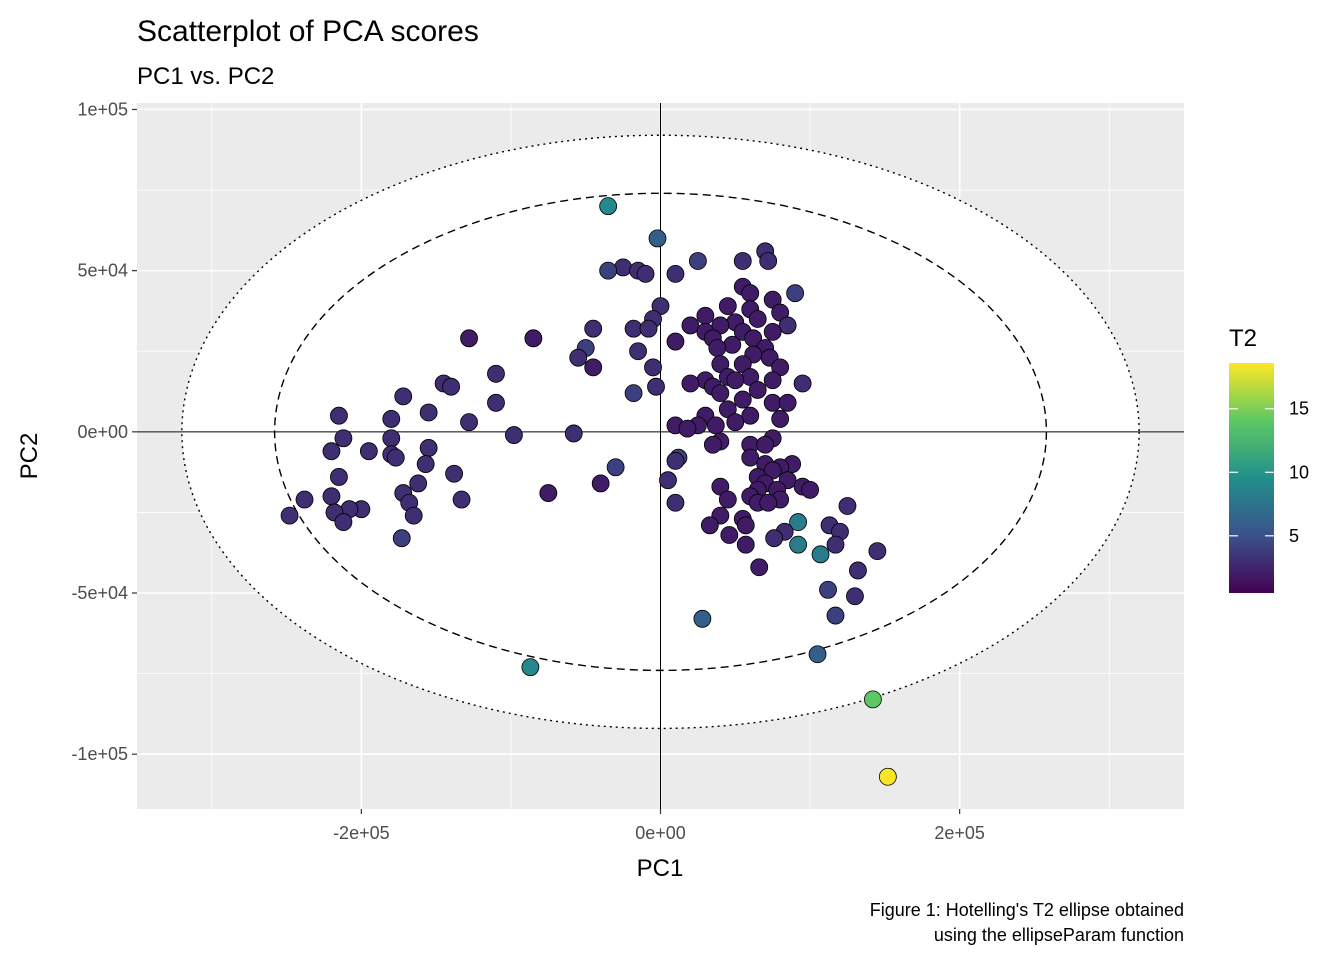  I want to click on x-tick-label: -2e+05, so click(361, 833).